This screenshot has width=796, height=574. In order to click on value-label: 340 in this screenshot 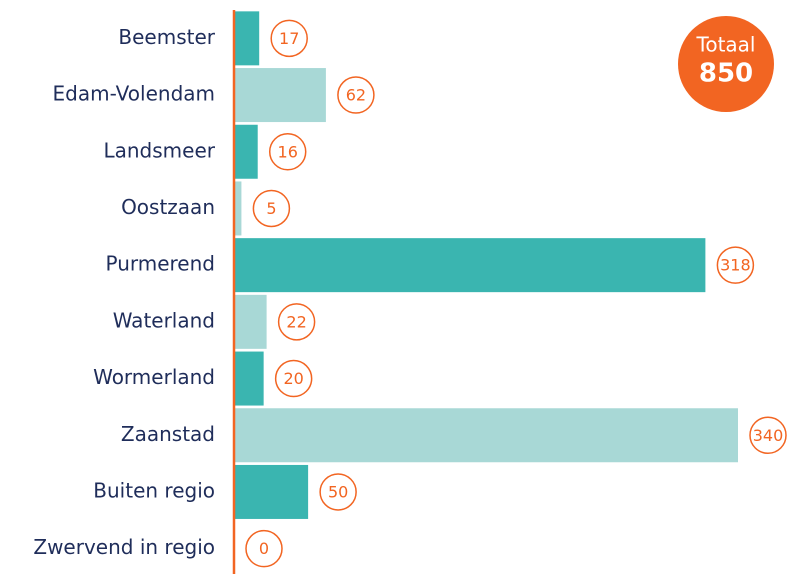, I will do `click(768, 435)`.